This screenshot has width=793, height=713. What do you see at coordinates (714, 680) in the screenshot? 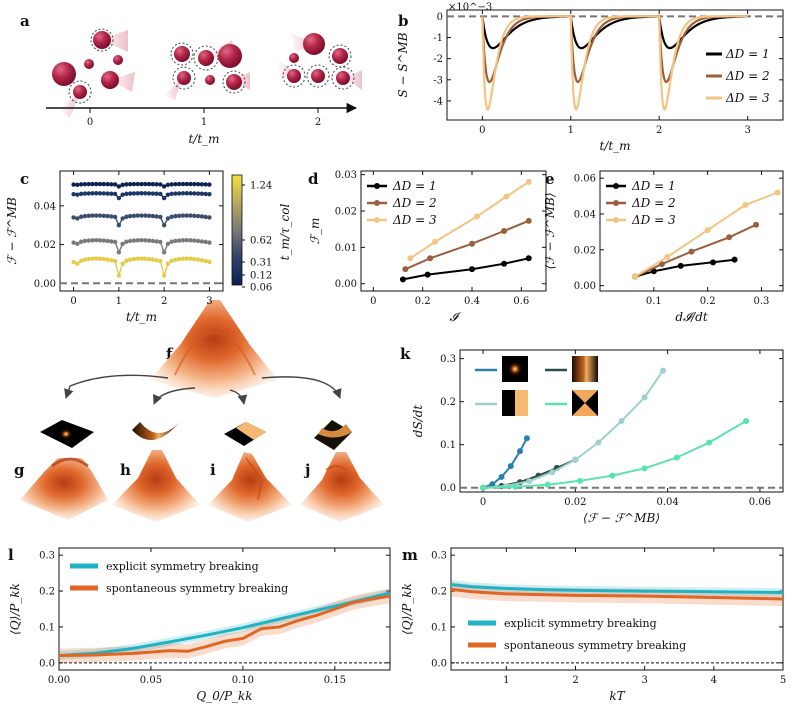
I see `m-xtick-label: 4` at bounding box center [714, 680].